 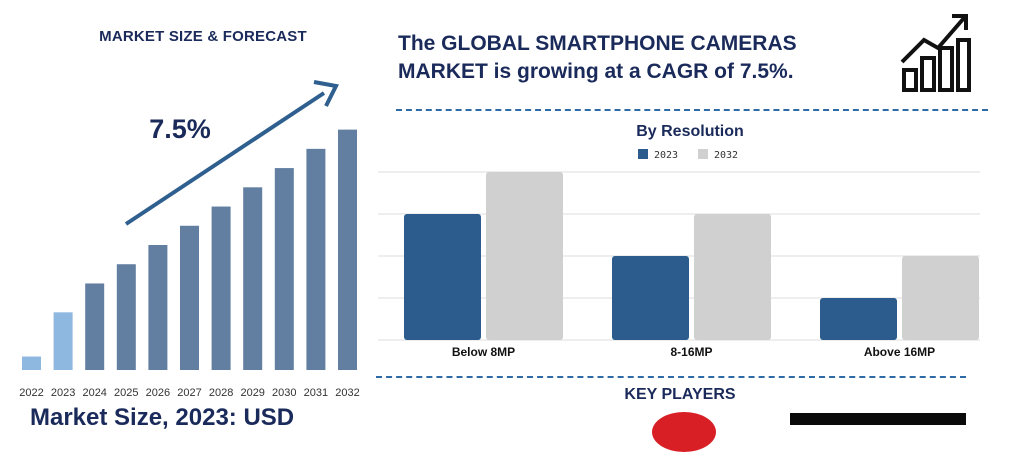 What do you see at coordinates (180, 129) in the screenshot?
I see `cagr-label: 7.5%` at bounding box center [180, 129].